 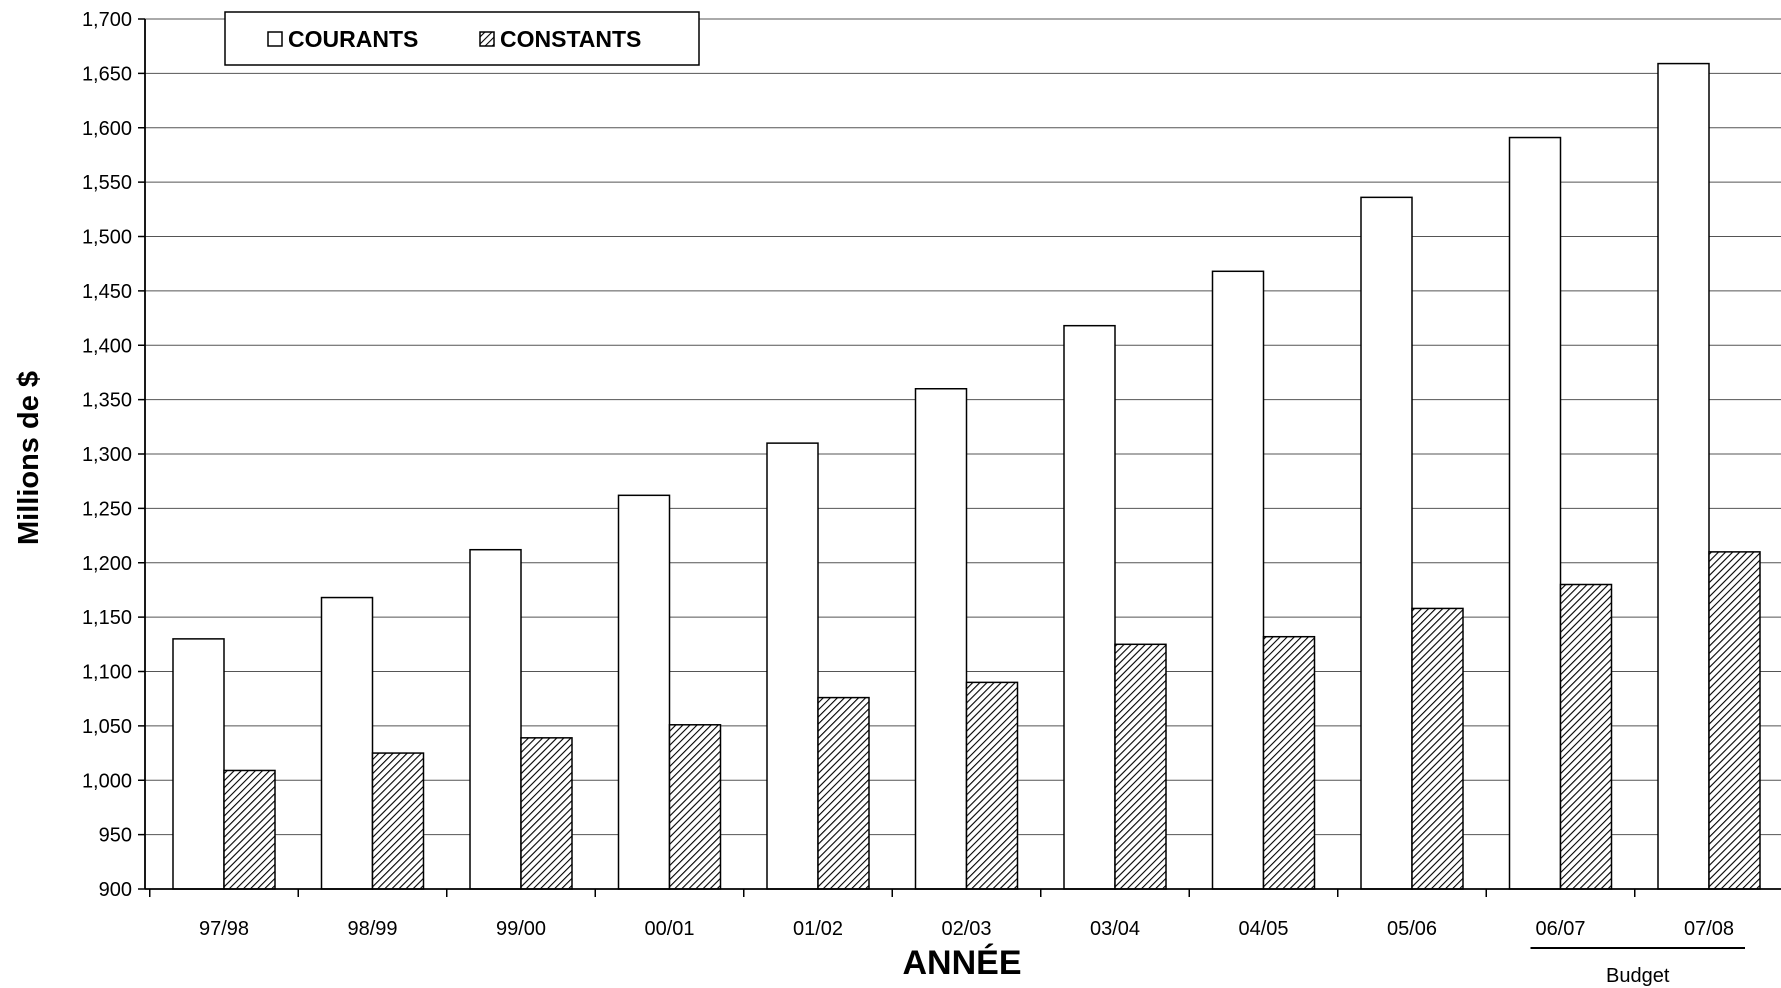 What do you see at coordinates (115, 890) in the screenshot?
I see `y-tick-label: 900` at bounding box center [115, 890].